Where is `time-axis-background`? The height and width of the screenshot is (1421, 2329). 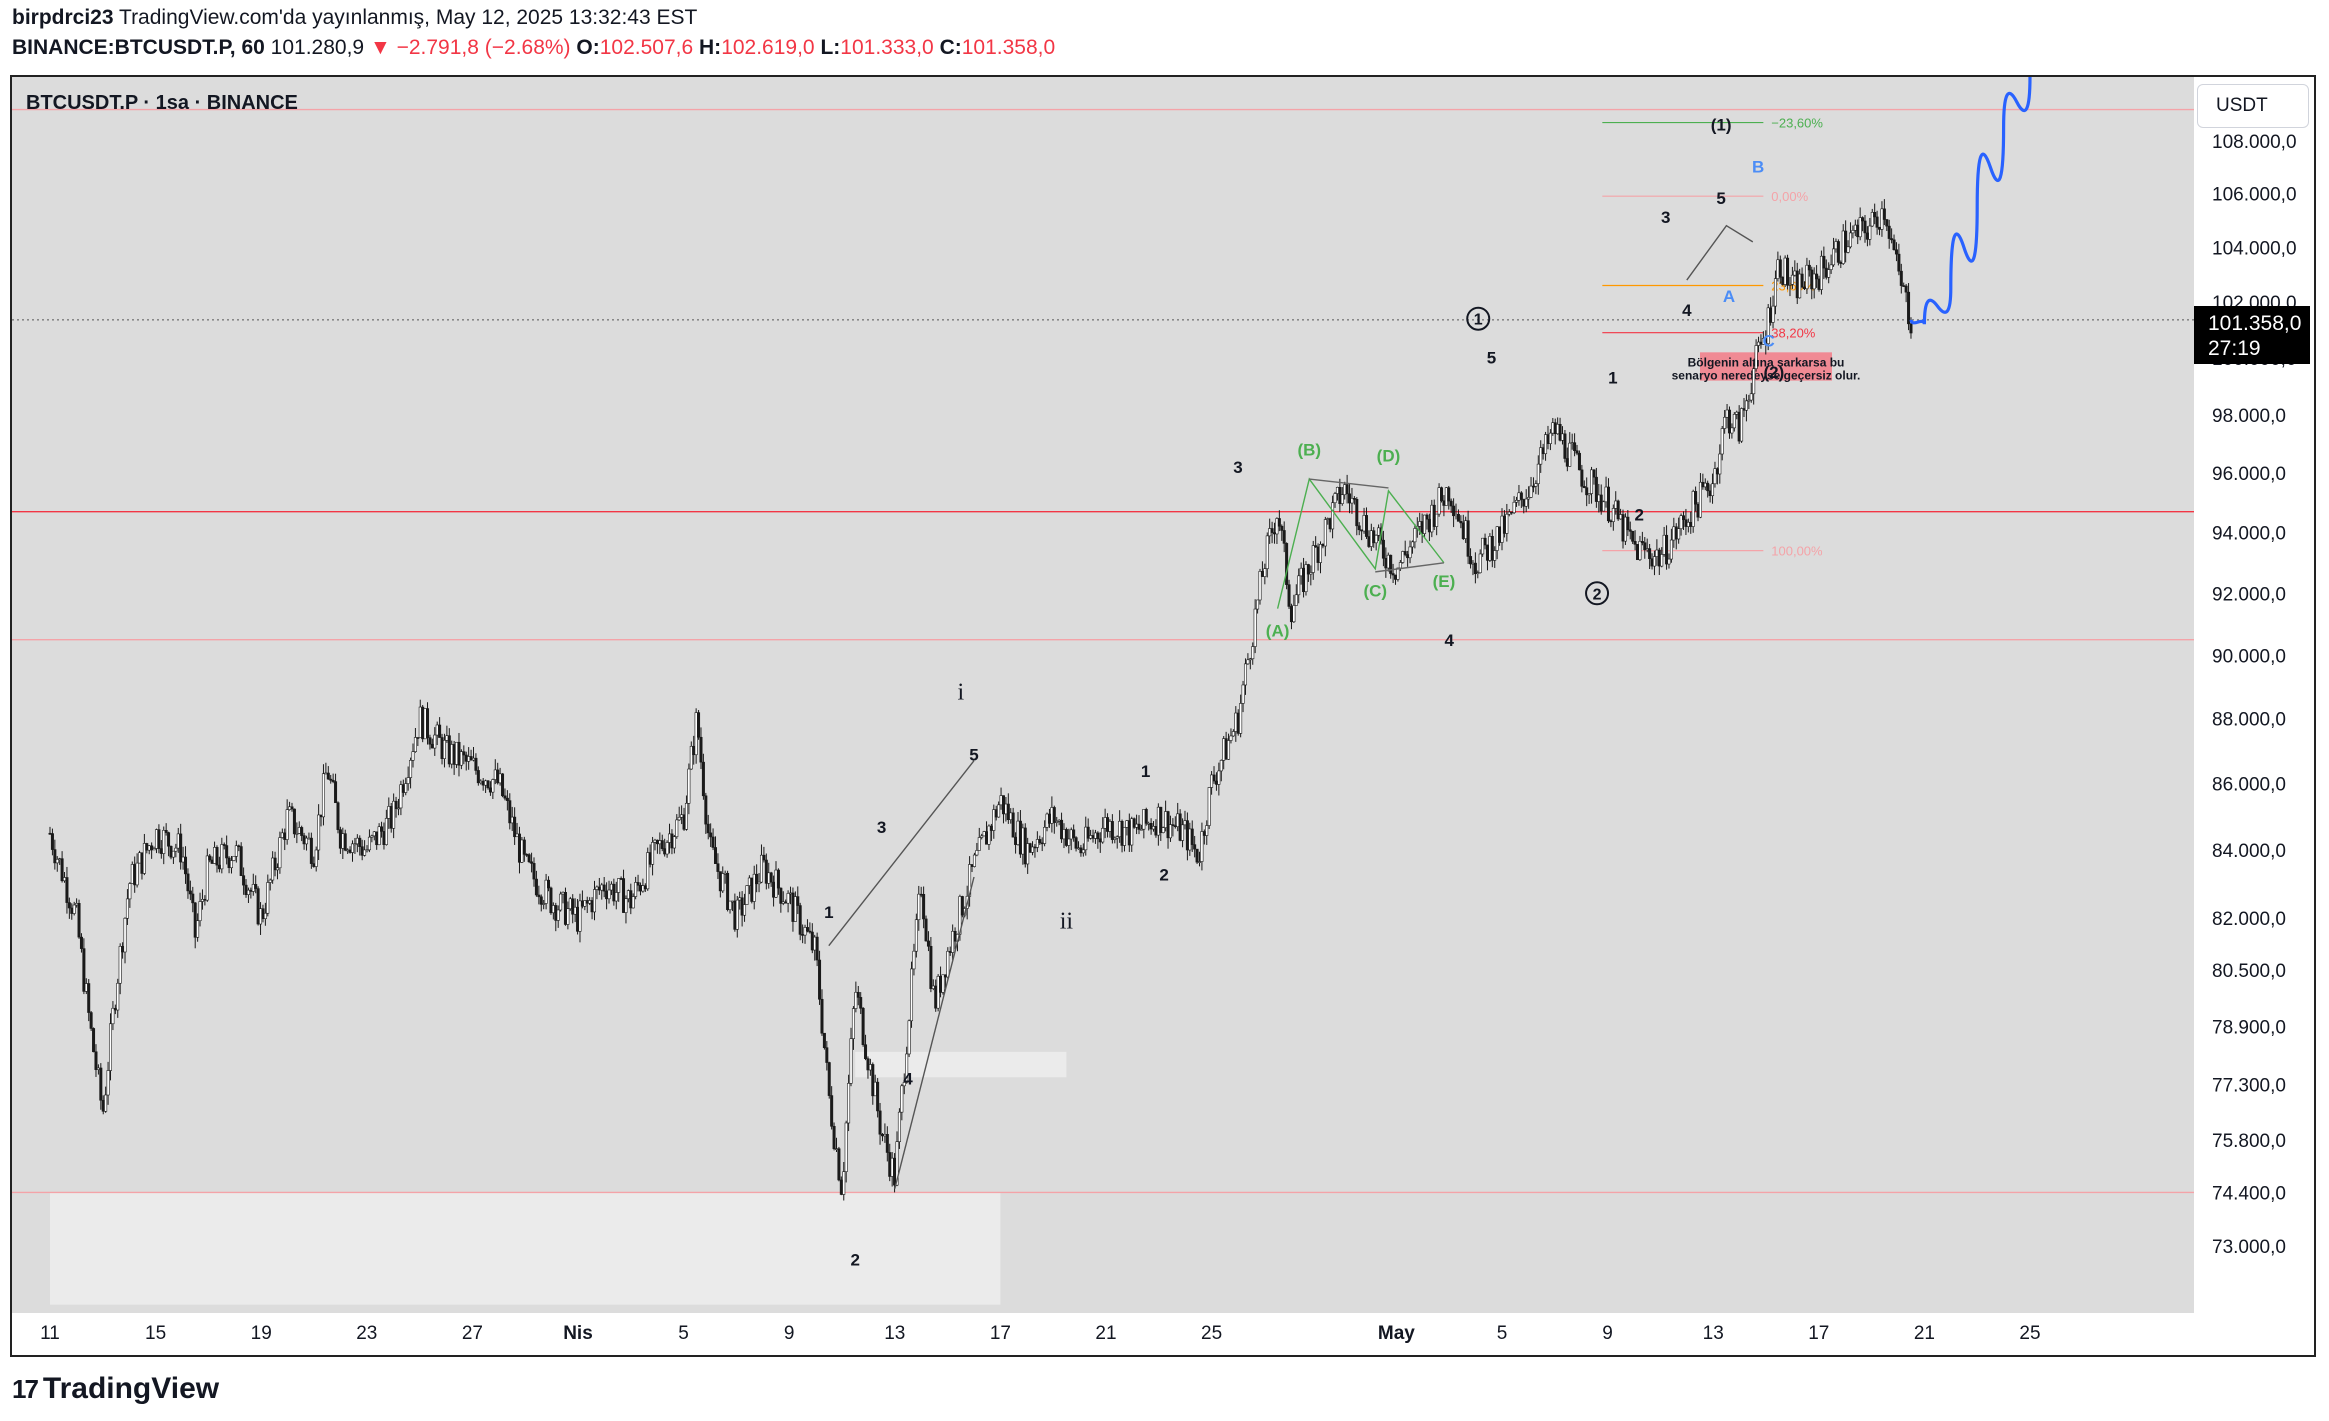
time-axis-background is located at coordinates (1163, 1334).